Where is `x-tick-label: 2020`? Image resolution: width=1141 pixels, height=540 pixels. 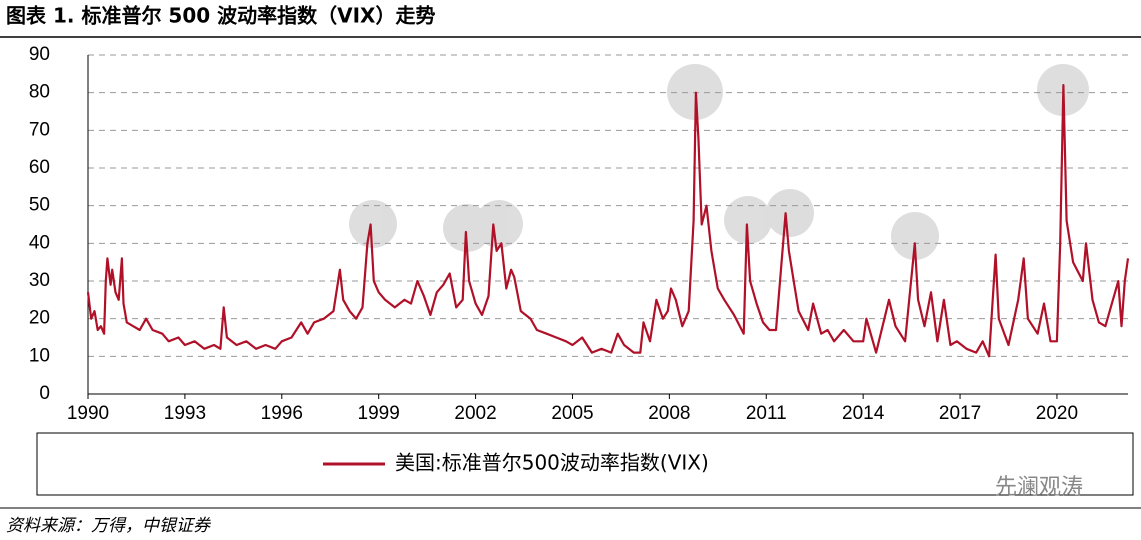 x-tick-label: 2020 is located at coordinates (1057, 413).